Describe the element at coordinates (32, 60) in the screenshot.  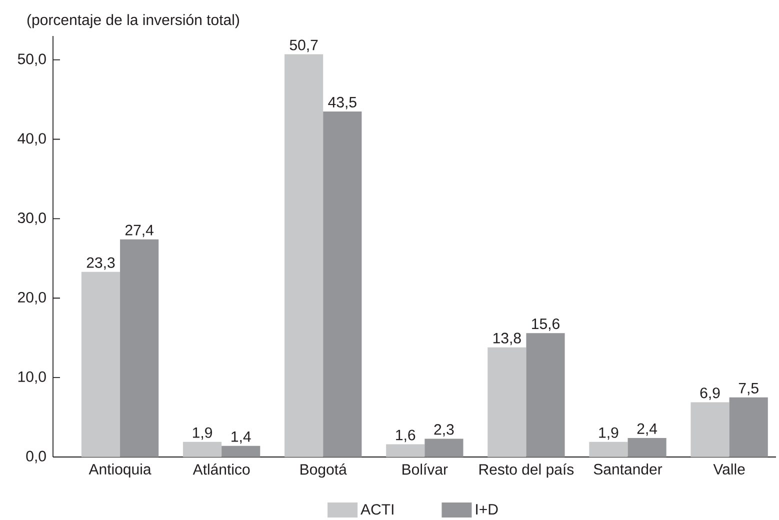
I see `y-tick-label: 50,0` at that location.